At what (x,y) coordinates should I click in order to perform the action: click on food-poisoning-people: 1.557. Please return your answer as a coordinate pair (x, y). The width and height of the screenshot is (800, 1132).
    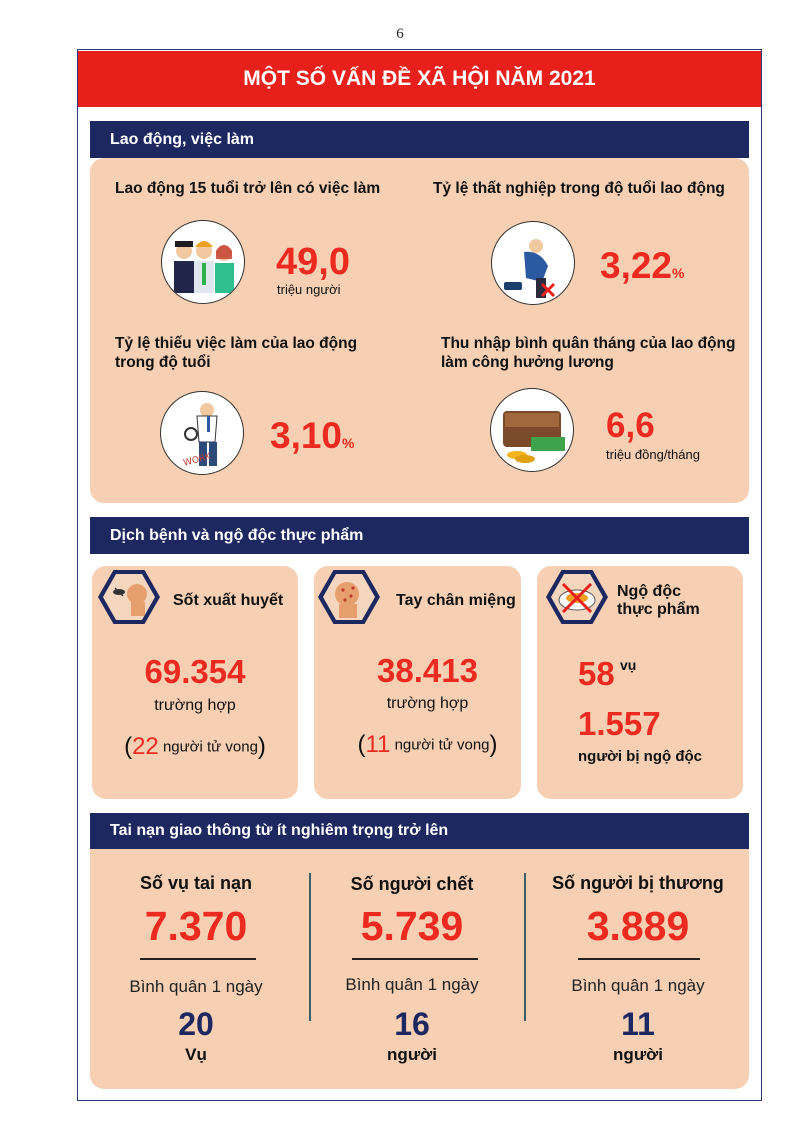
    Looking at the image, I should click on (619, 723).